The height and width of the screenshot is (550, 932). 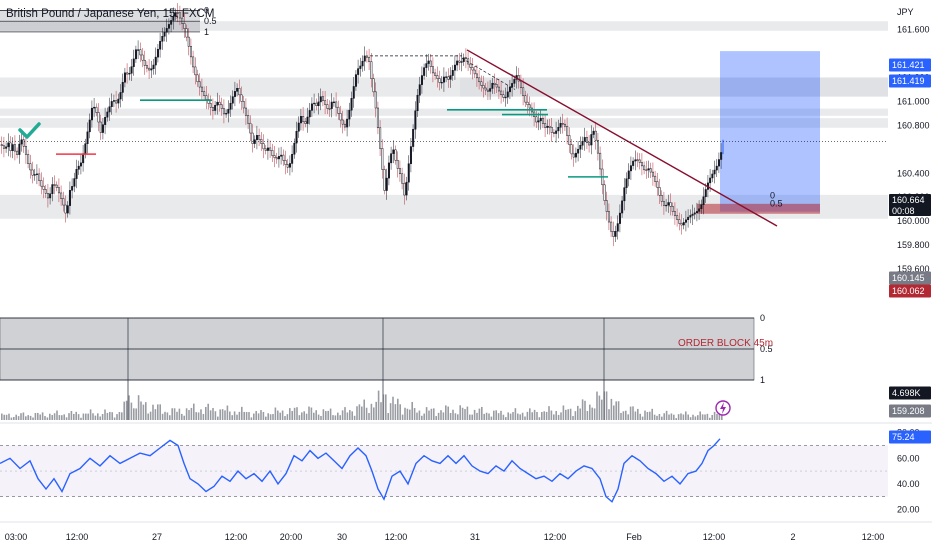 What do you see at coordinates (723, 408) in the screenshot?
I see `lightning-icon` at bounding box center [723, 408].